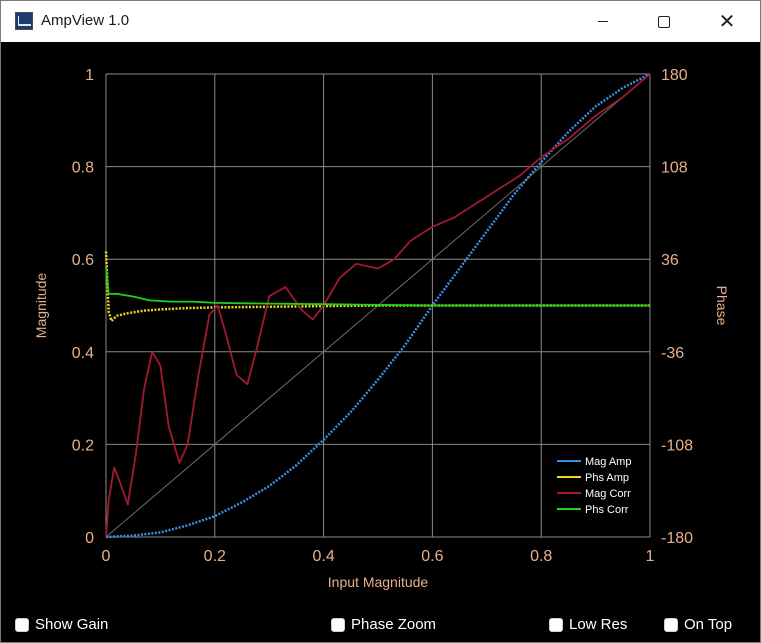 The height and width of the screenshot is (643, 761). What do you see at coordinates (380, 21) in the screenshot?
I see `title-bar: AmpView 1.0 ✕` at bounding box center [380, 21].